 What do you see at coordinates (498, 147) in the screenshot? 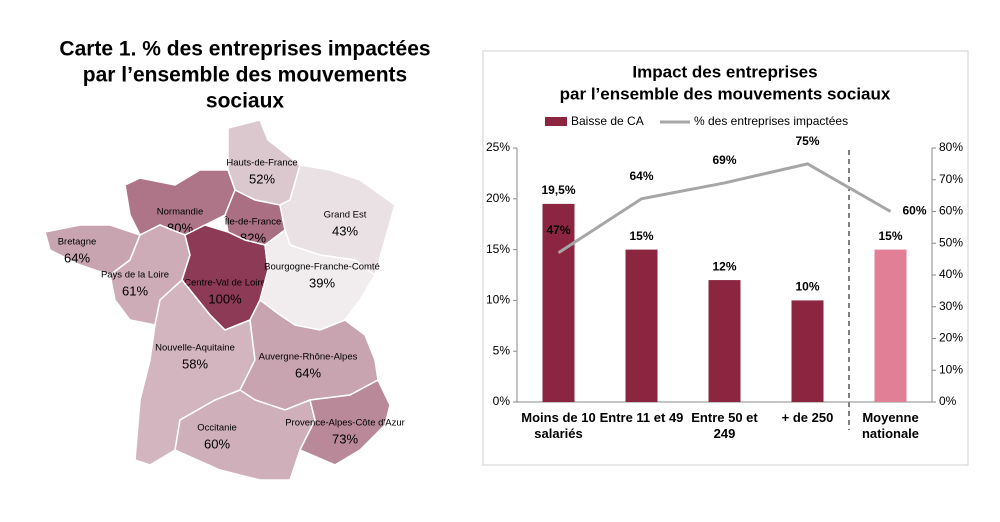
I see `y-tick-label: 25%` at bounding box center [498, 147].